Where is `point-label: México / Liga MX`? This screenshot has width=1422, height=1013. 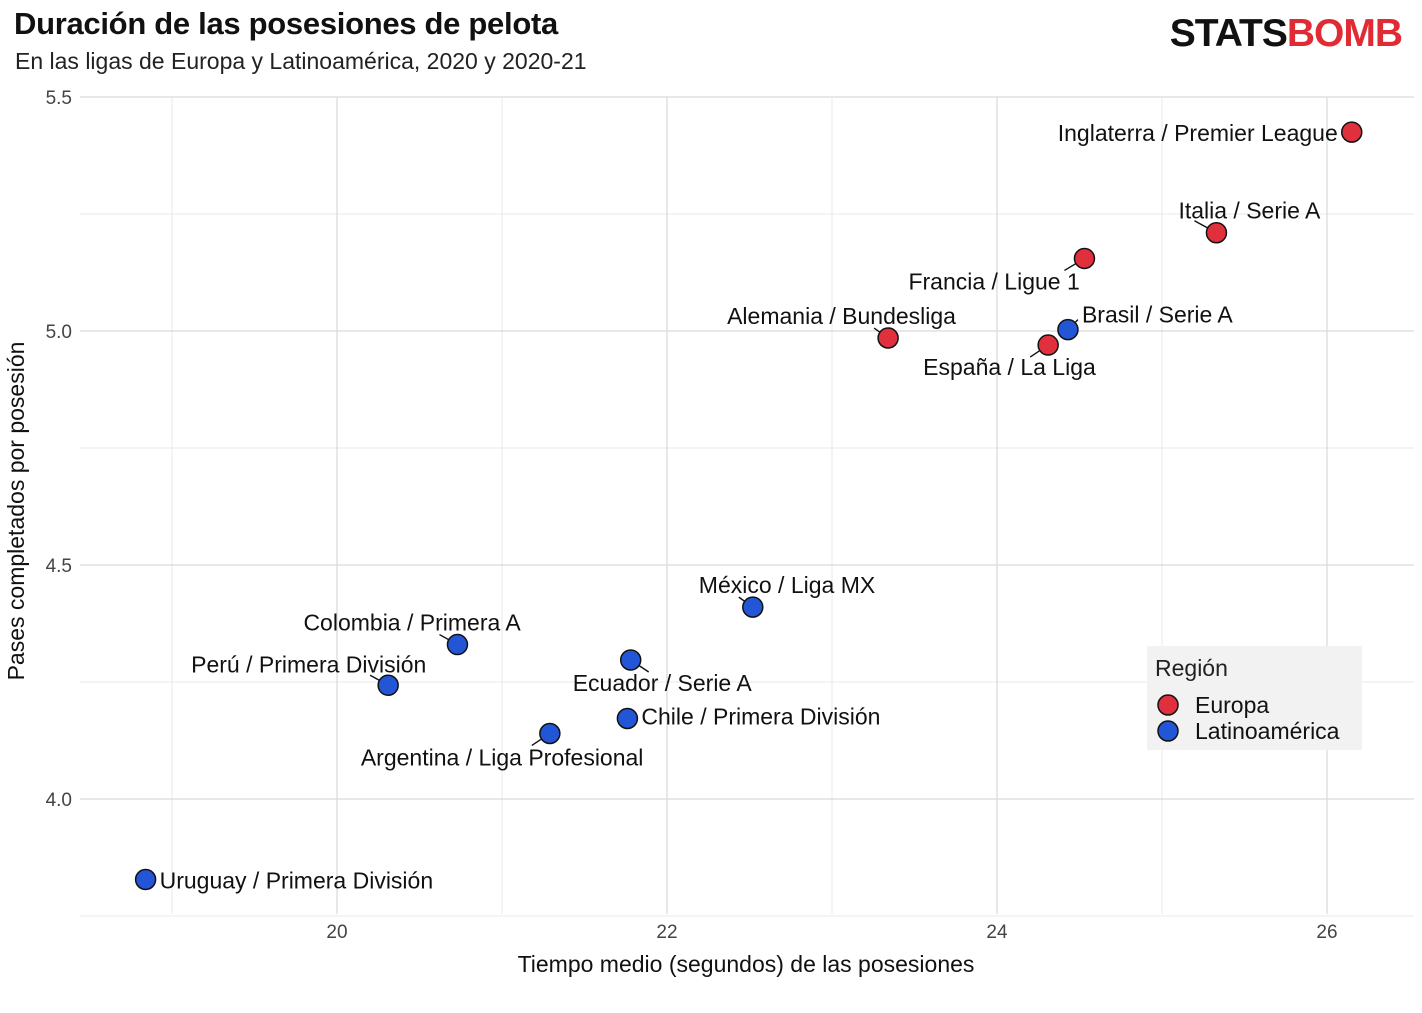 point-label: México / Liga MX is located at coordinates (787, 585).